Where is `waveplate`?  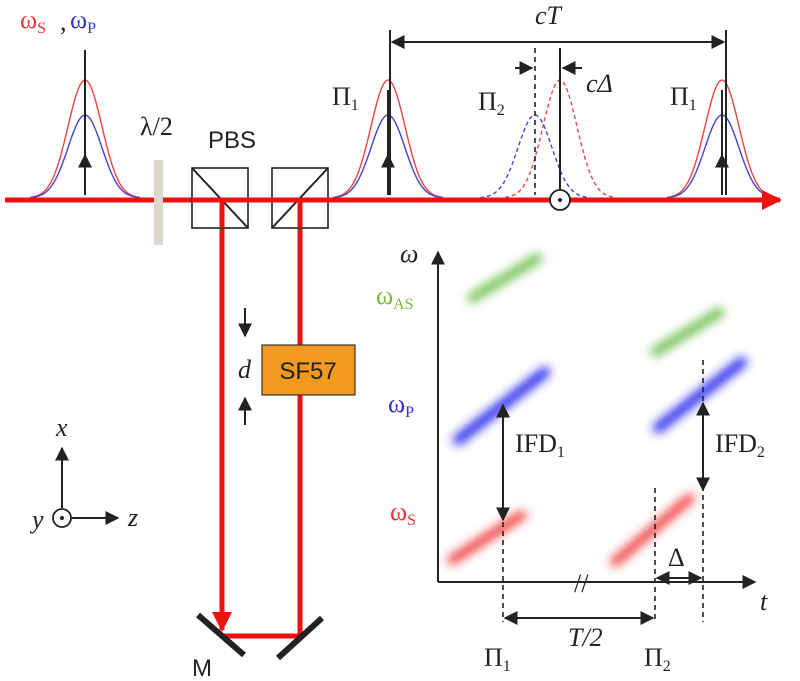 waveplate is located at coordinates (158, 202).